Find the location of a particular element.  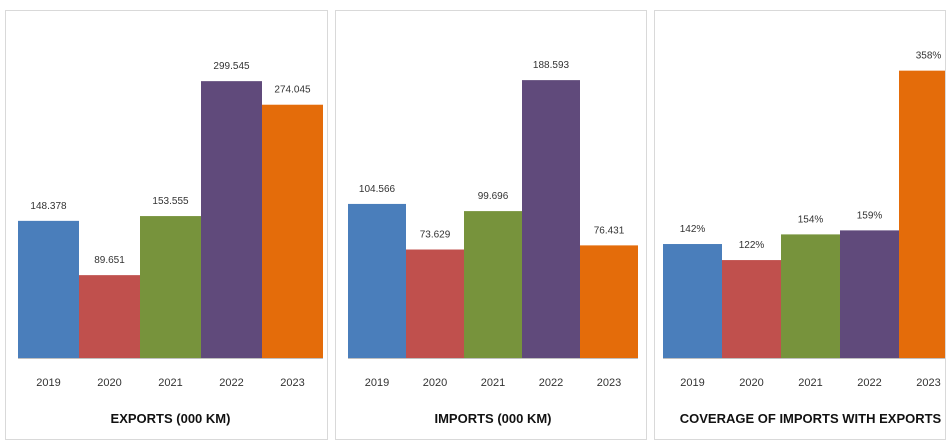

imports-bar-2021 is located at coordinates (493, 284).